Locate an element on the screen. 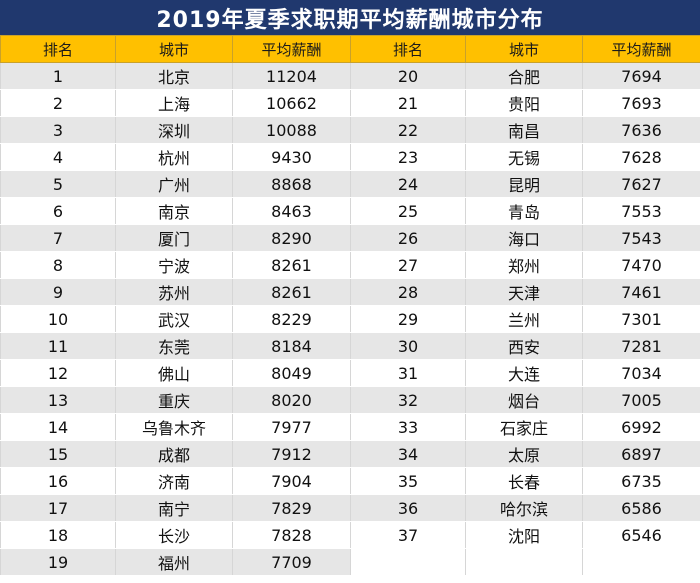 The width and height of the screenshot is (700, 583). table-row: 15 成都 7912 34 太原 6897 is located at coordinates (350, 454).